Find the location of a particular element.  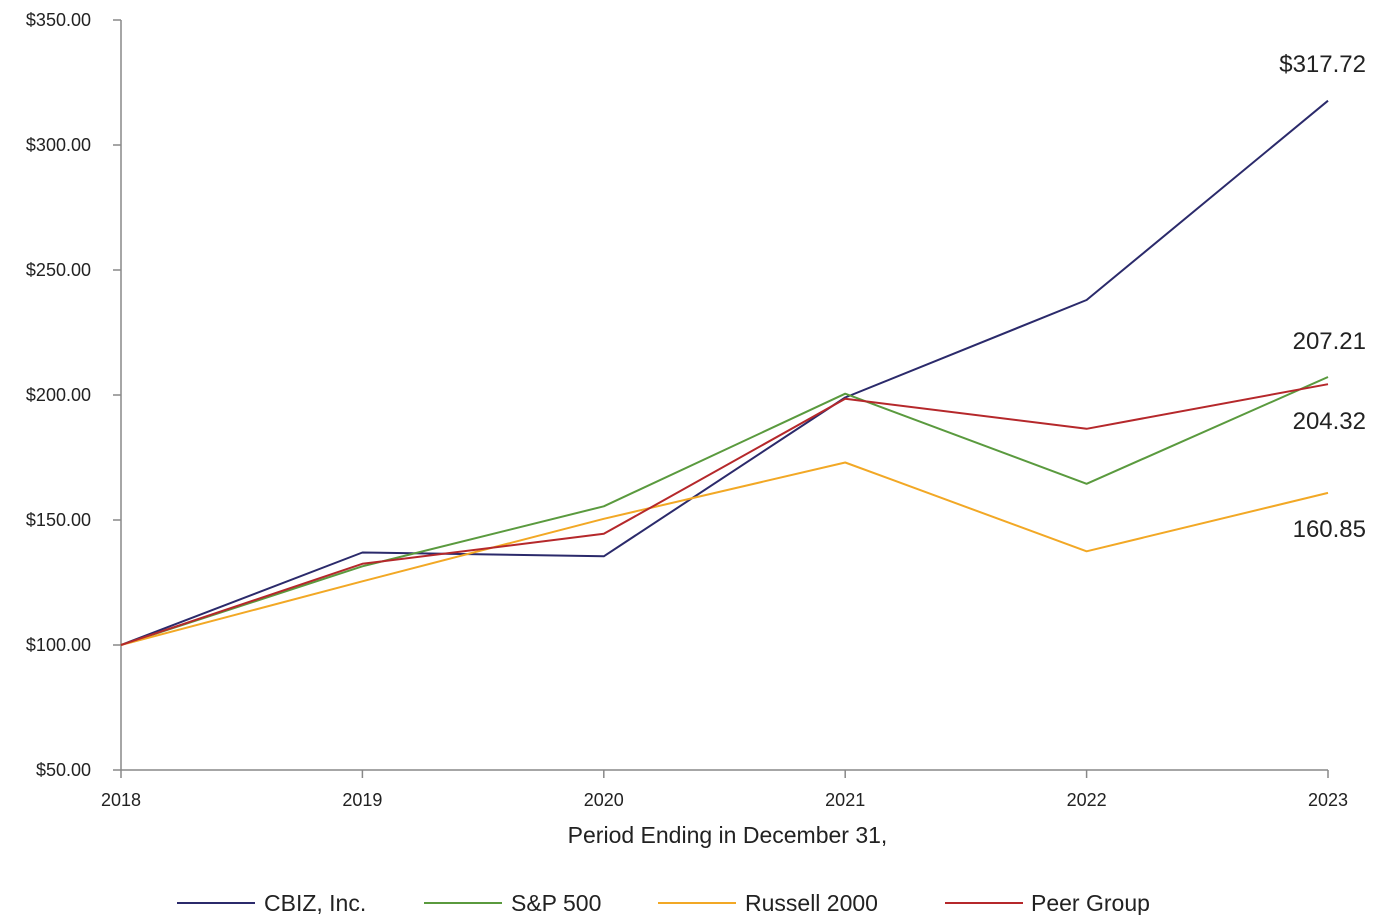

y-tick-label: $200.00 is located at coordinates (58, 395).